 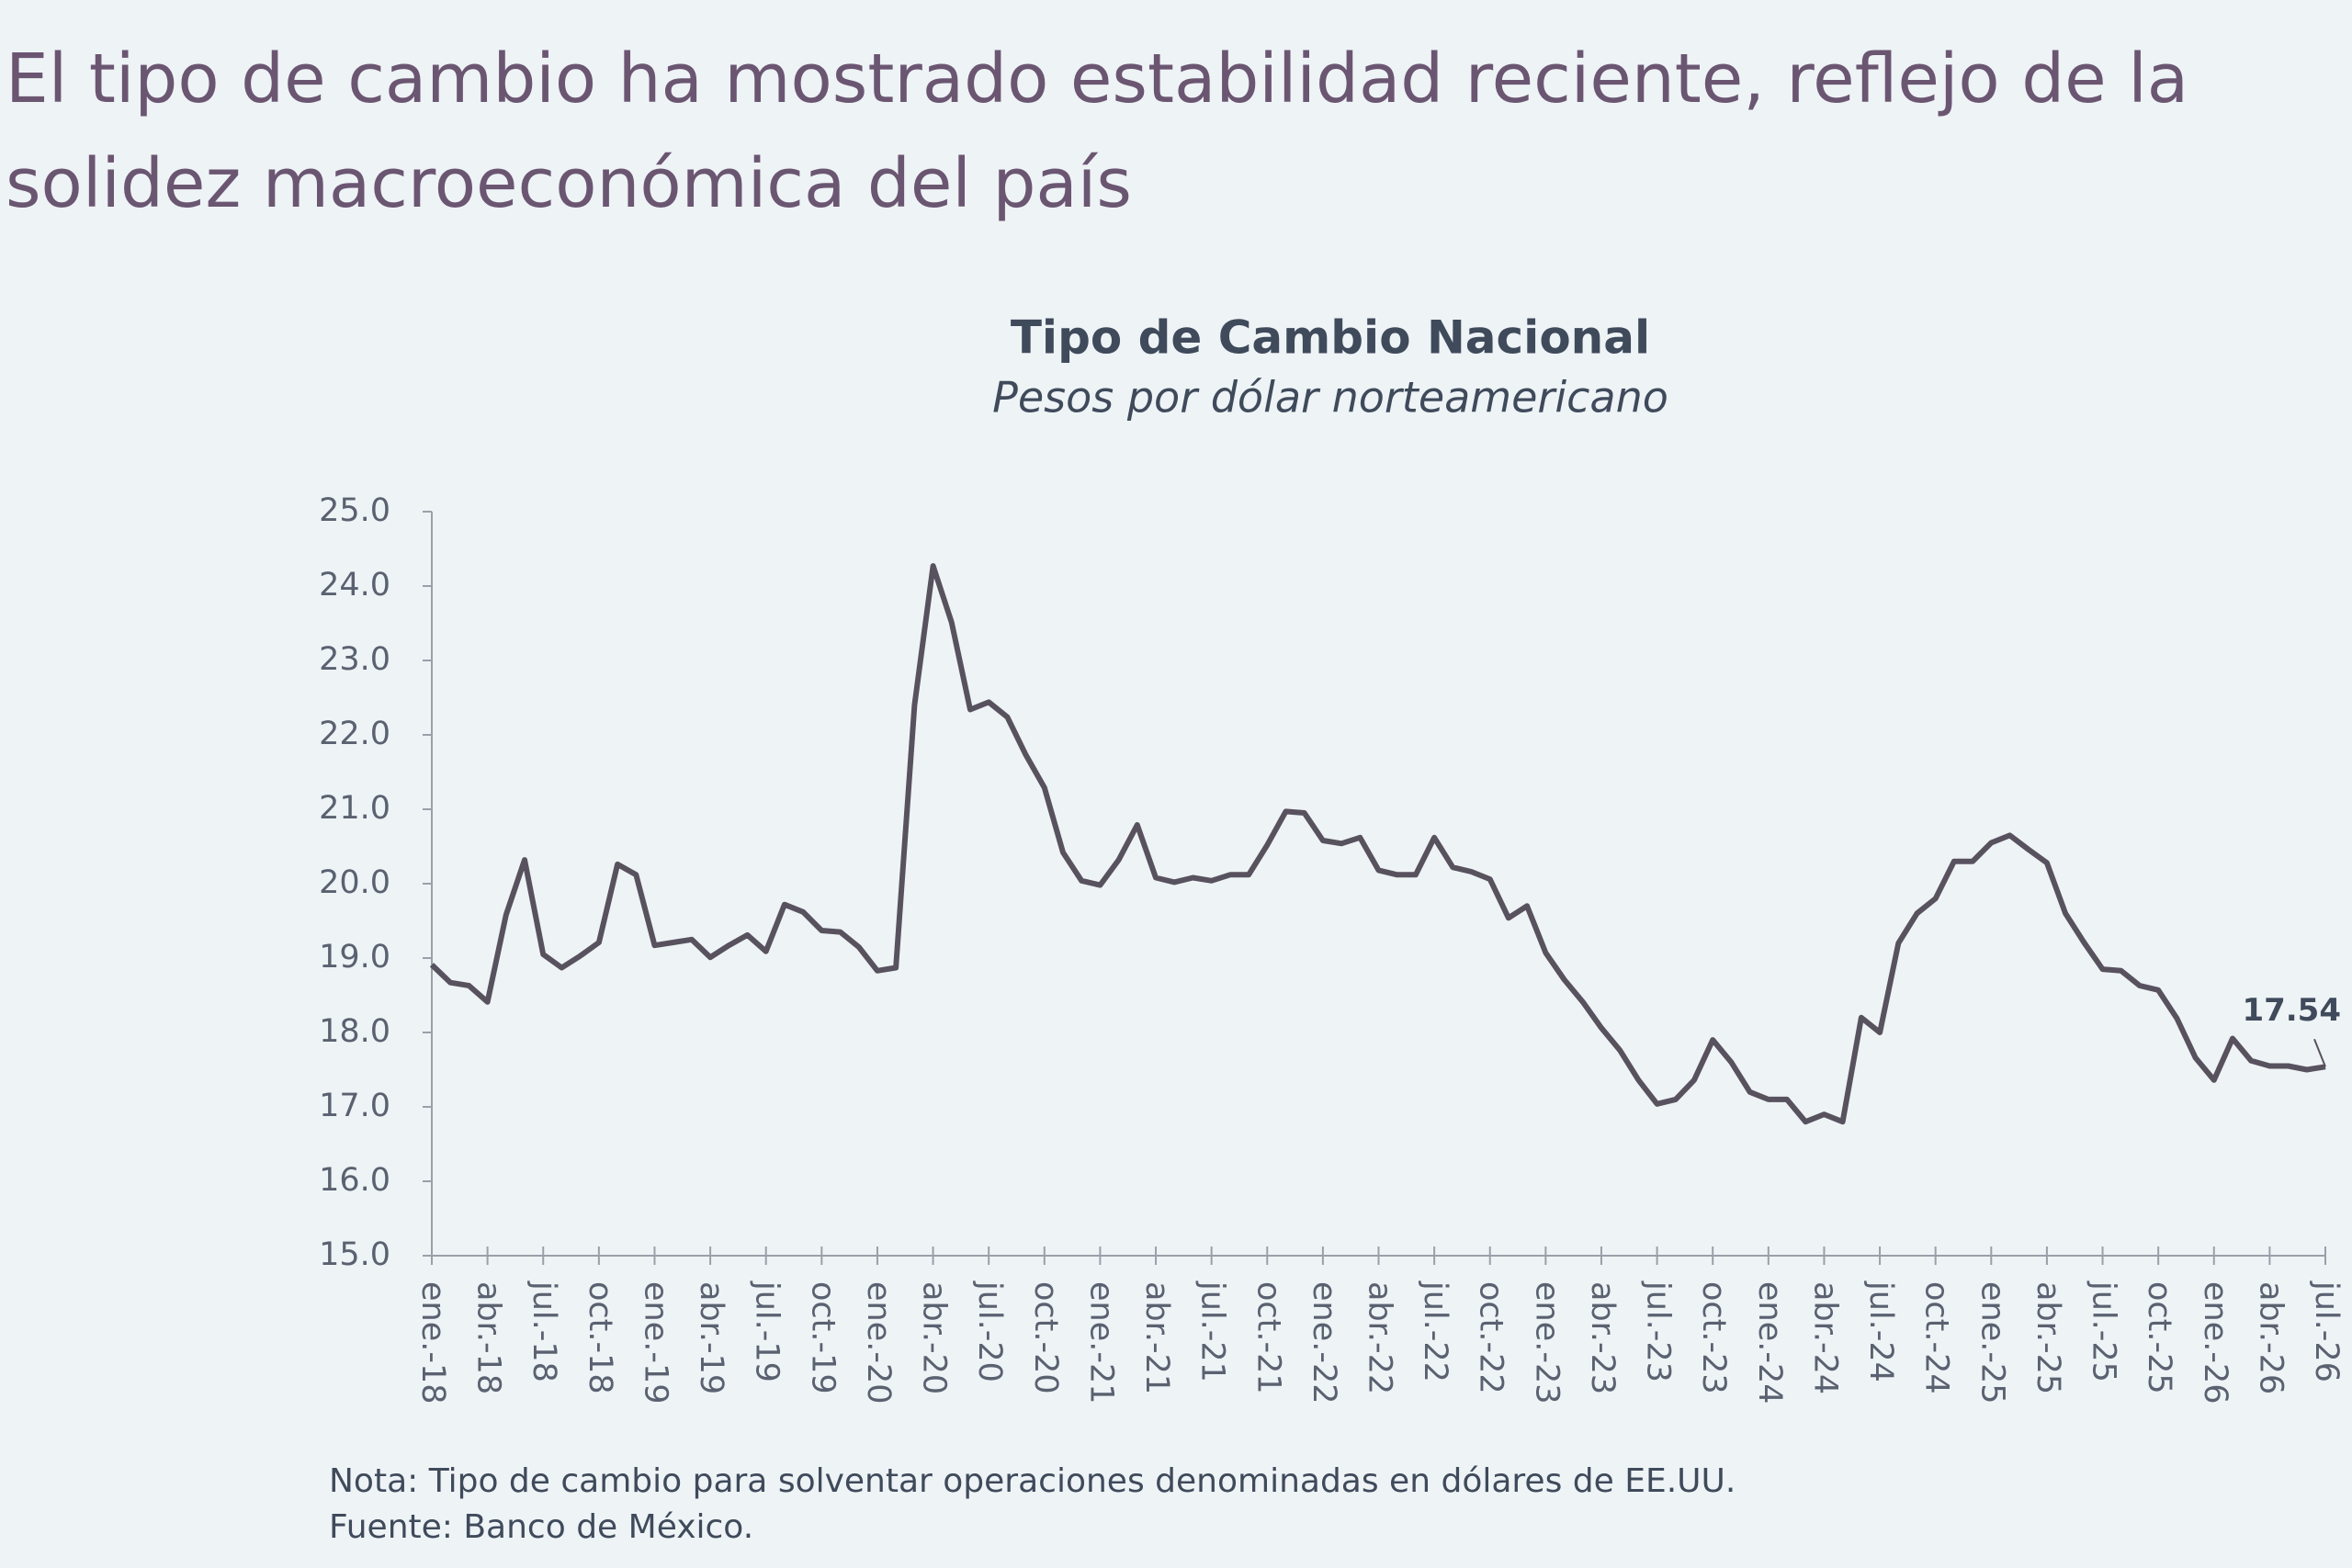 What do you see at coordinates (1435, 1331) in the screenshot?
I see `x-tick-label: jul.-22` at bounding box center [1435, 1331].